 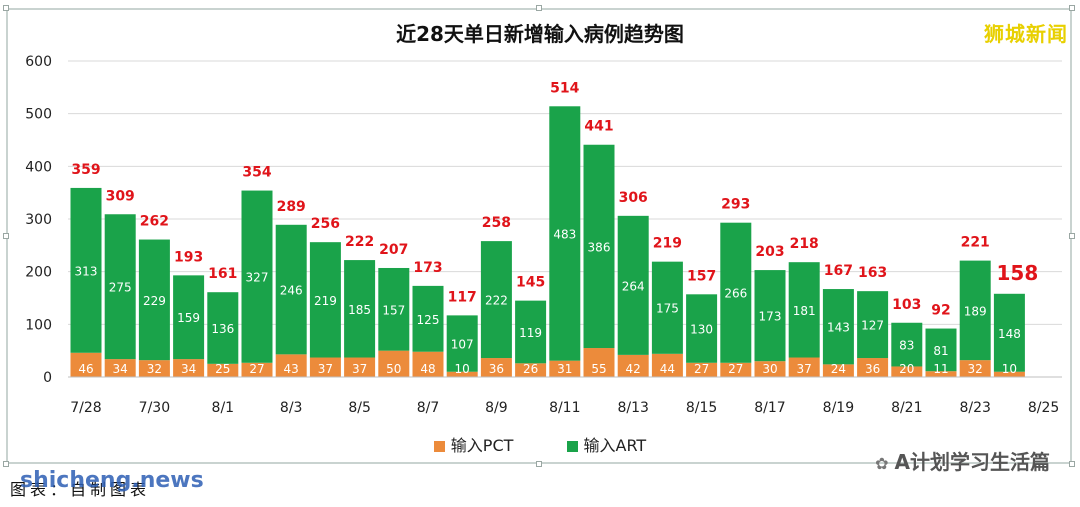 I want to click on data-label-total: 293, so click(x=735, y=205).